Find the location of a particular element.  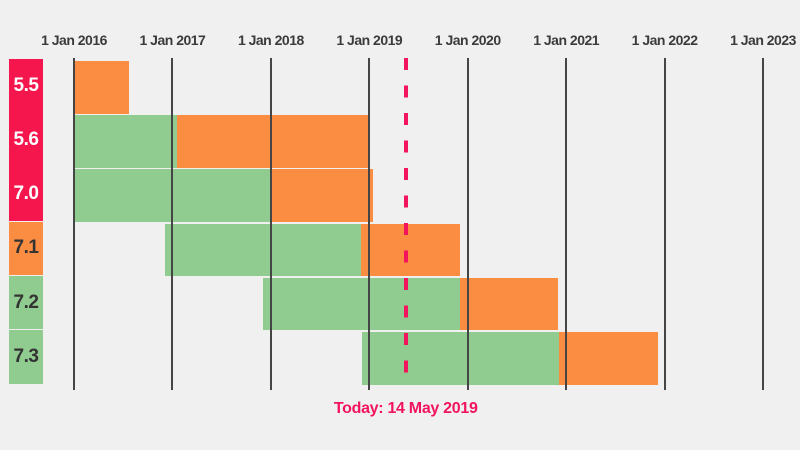

axis-tick-label: 1 Jan 2019 is located at coordinates (369, 40).